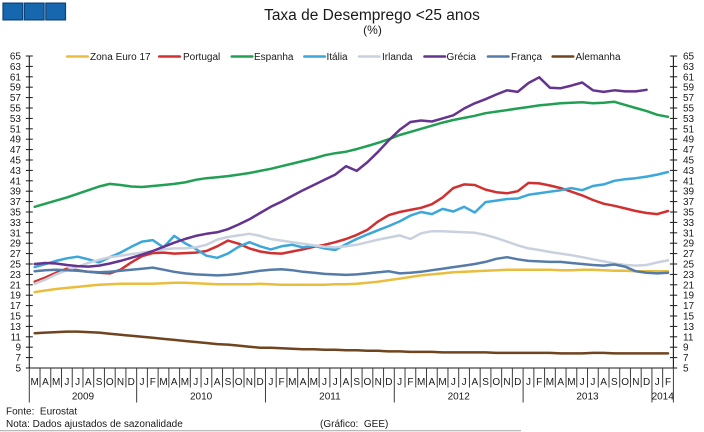  Describe the element at coordinates (372, 15) in the screenshot. I see `svg-text: Taxa de Desemprego <25 anos` at that location.